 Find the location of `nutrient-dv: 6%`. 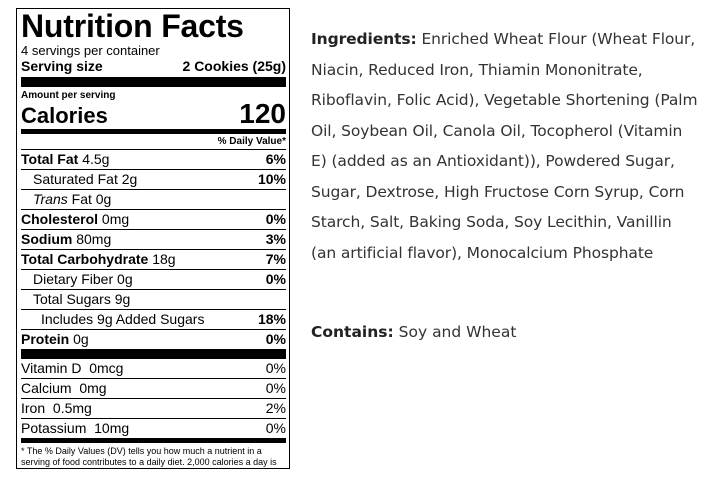

nutrient-dv: 6% is located at coordinates (275, 159).